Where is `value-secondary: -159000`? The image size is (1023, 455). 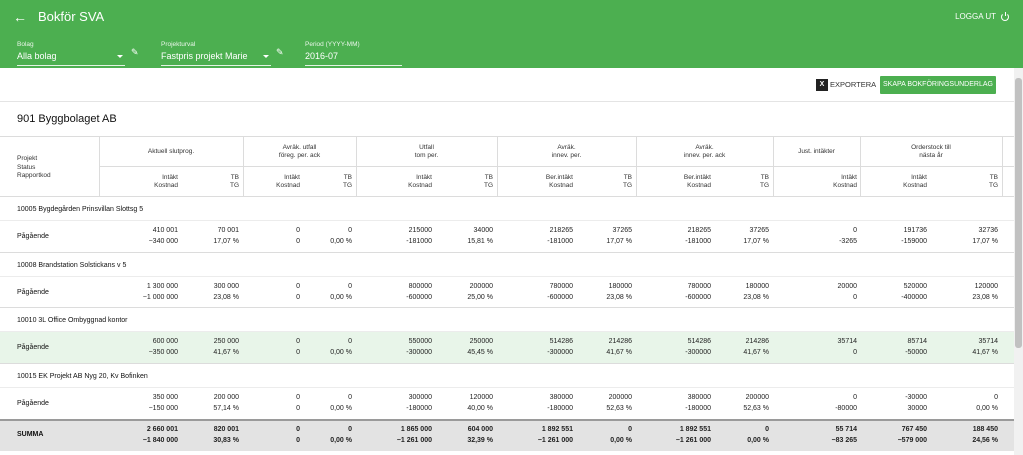
value-secondary: -159000 is located at coordinates (914, 241).